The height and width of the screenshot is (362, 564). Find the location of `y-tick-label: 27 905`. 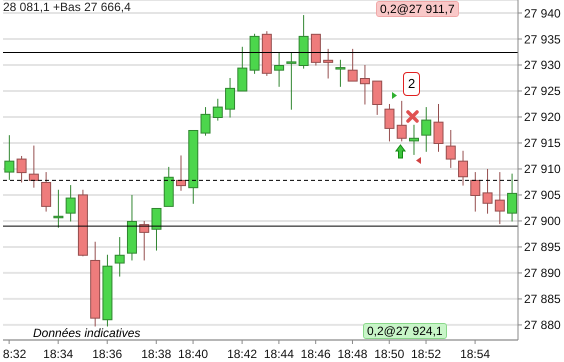

y-tick-label: 27 905 is located at coordinates (543, 195).